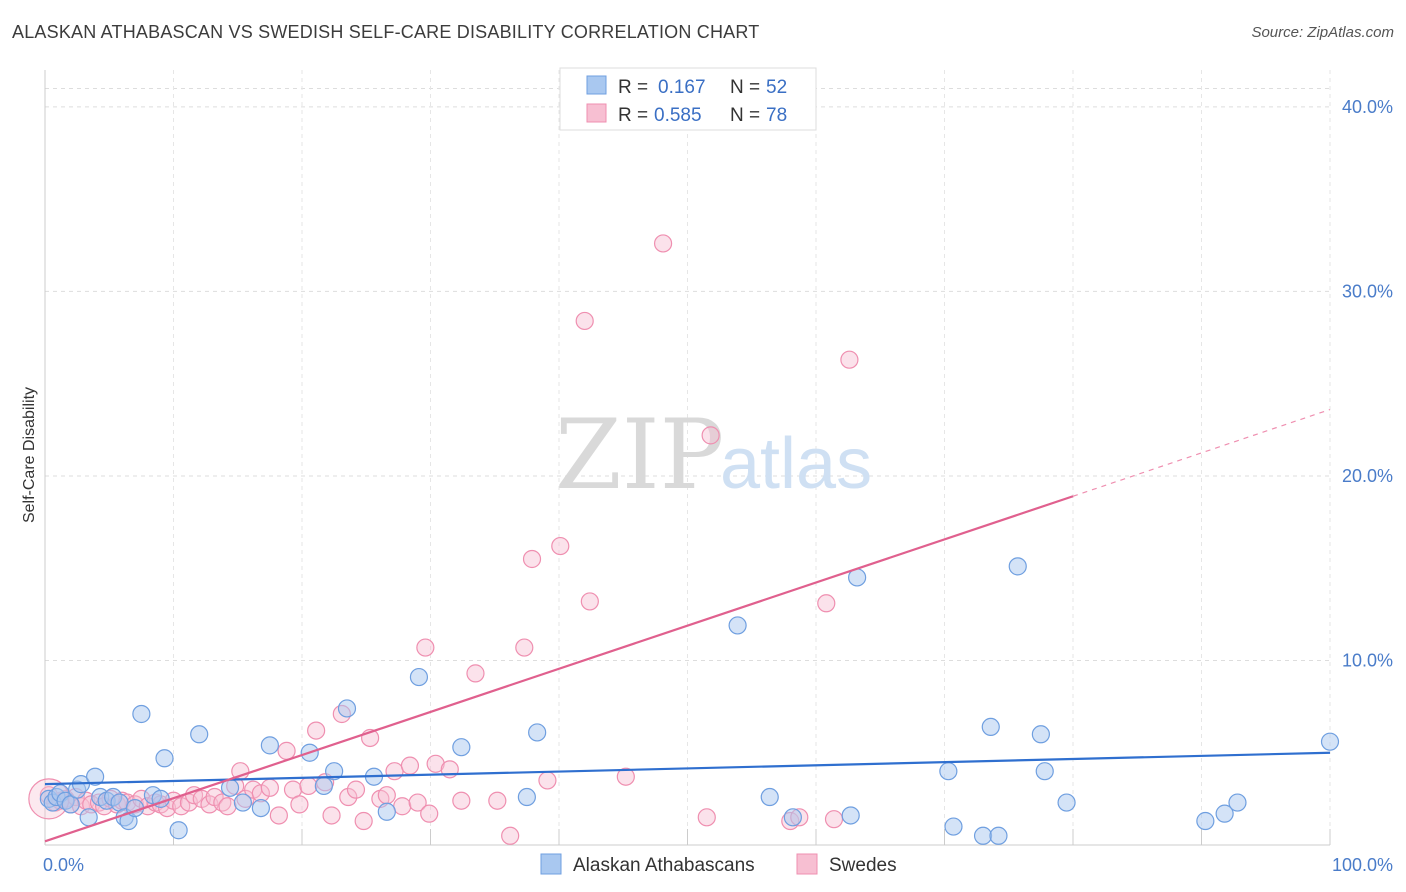 Image resolution: width=1406 pixels, height=892 pixels. Describe the element at coordinates (776, 87) in the screenshot. I see `legend-n-value-1: 52` at that location.